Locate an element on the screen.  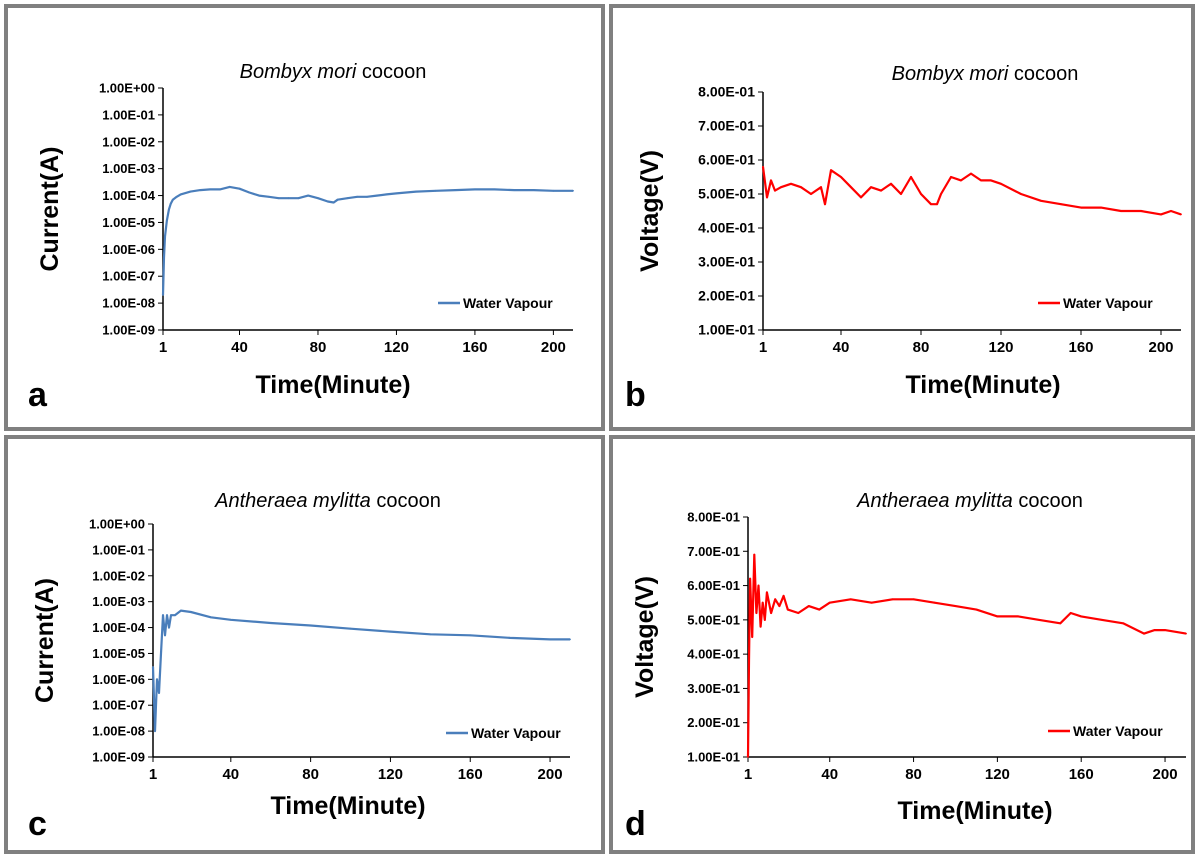
y-tick-label-c: 1.00E-04 is located at coordinates (119, 627).